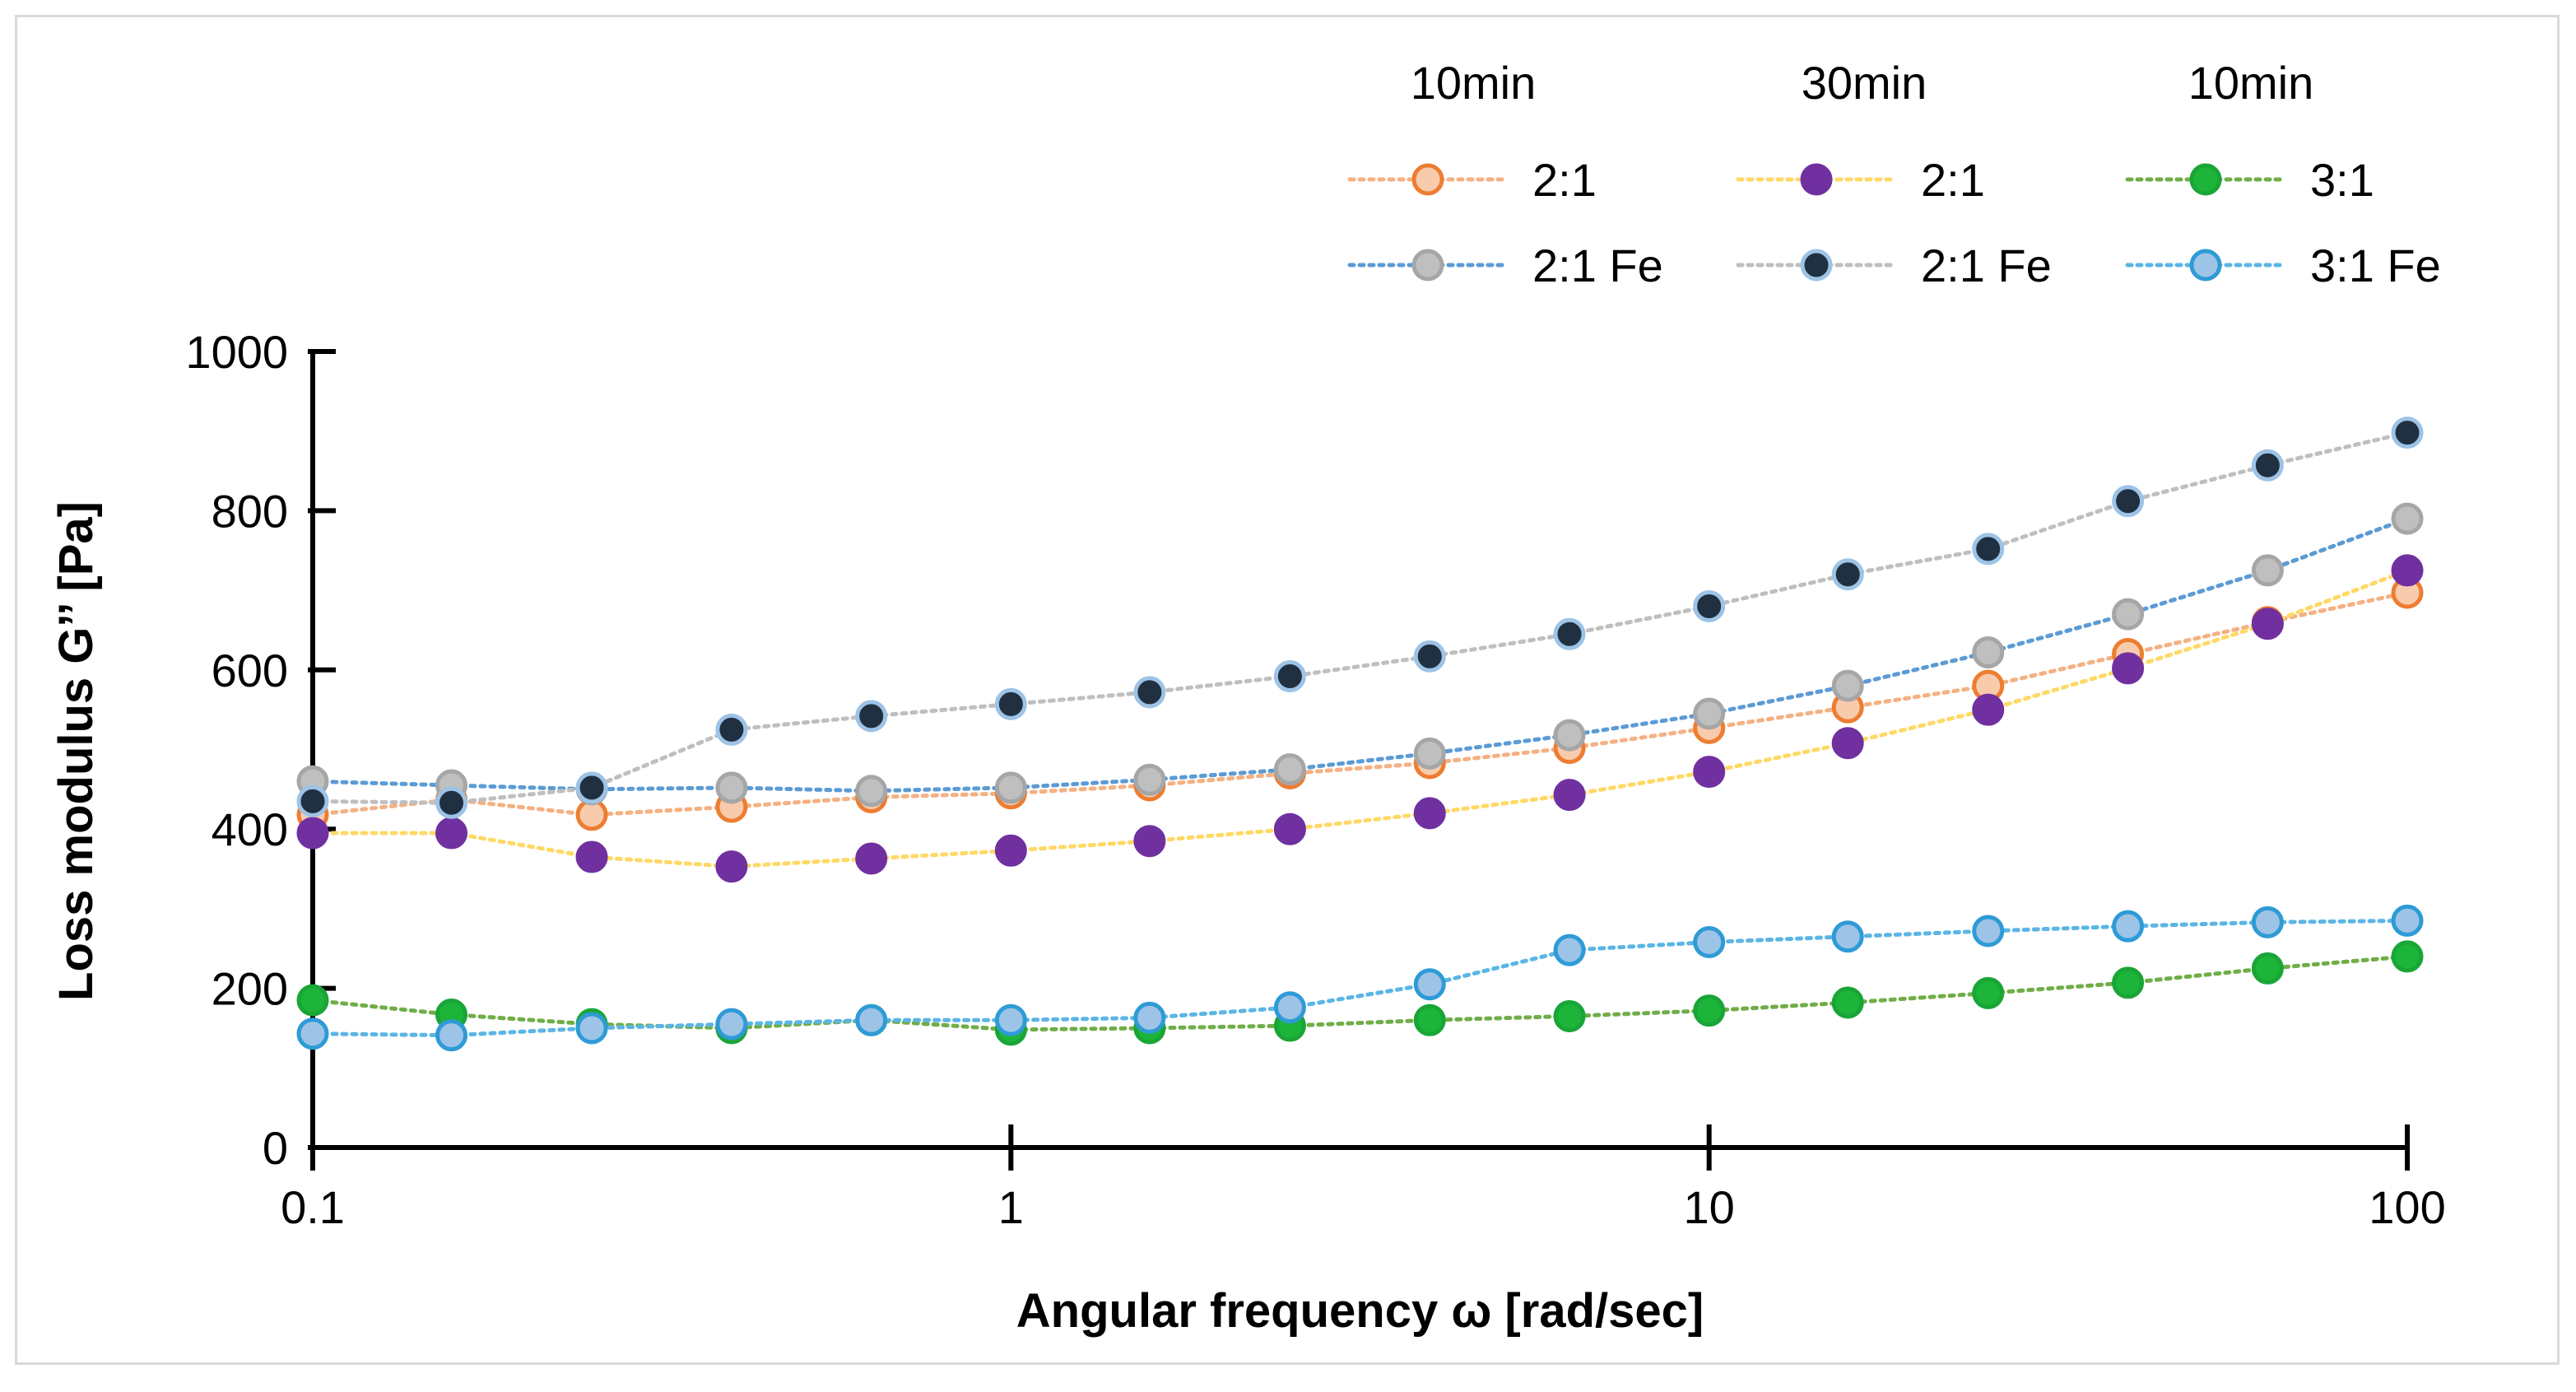 The width and height of the screenshot is (2576, 1392). I want to click on y-tick-label: 0, so click(275, 1148).